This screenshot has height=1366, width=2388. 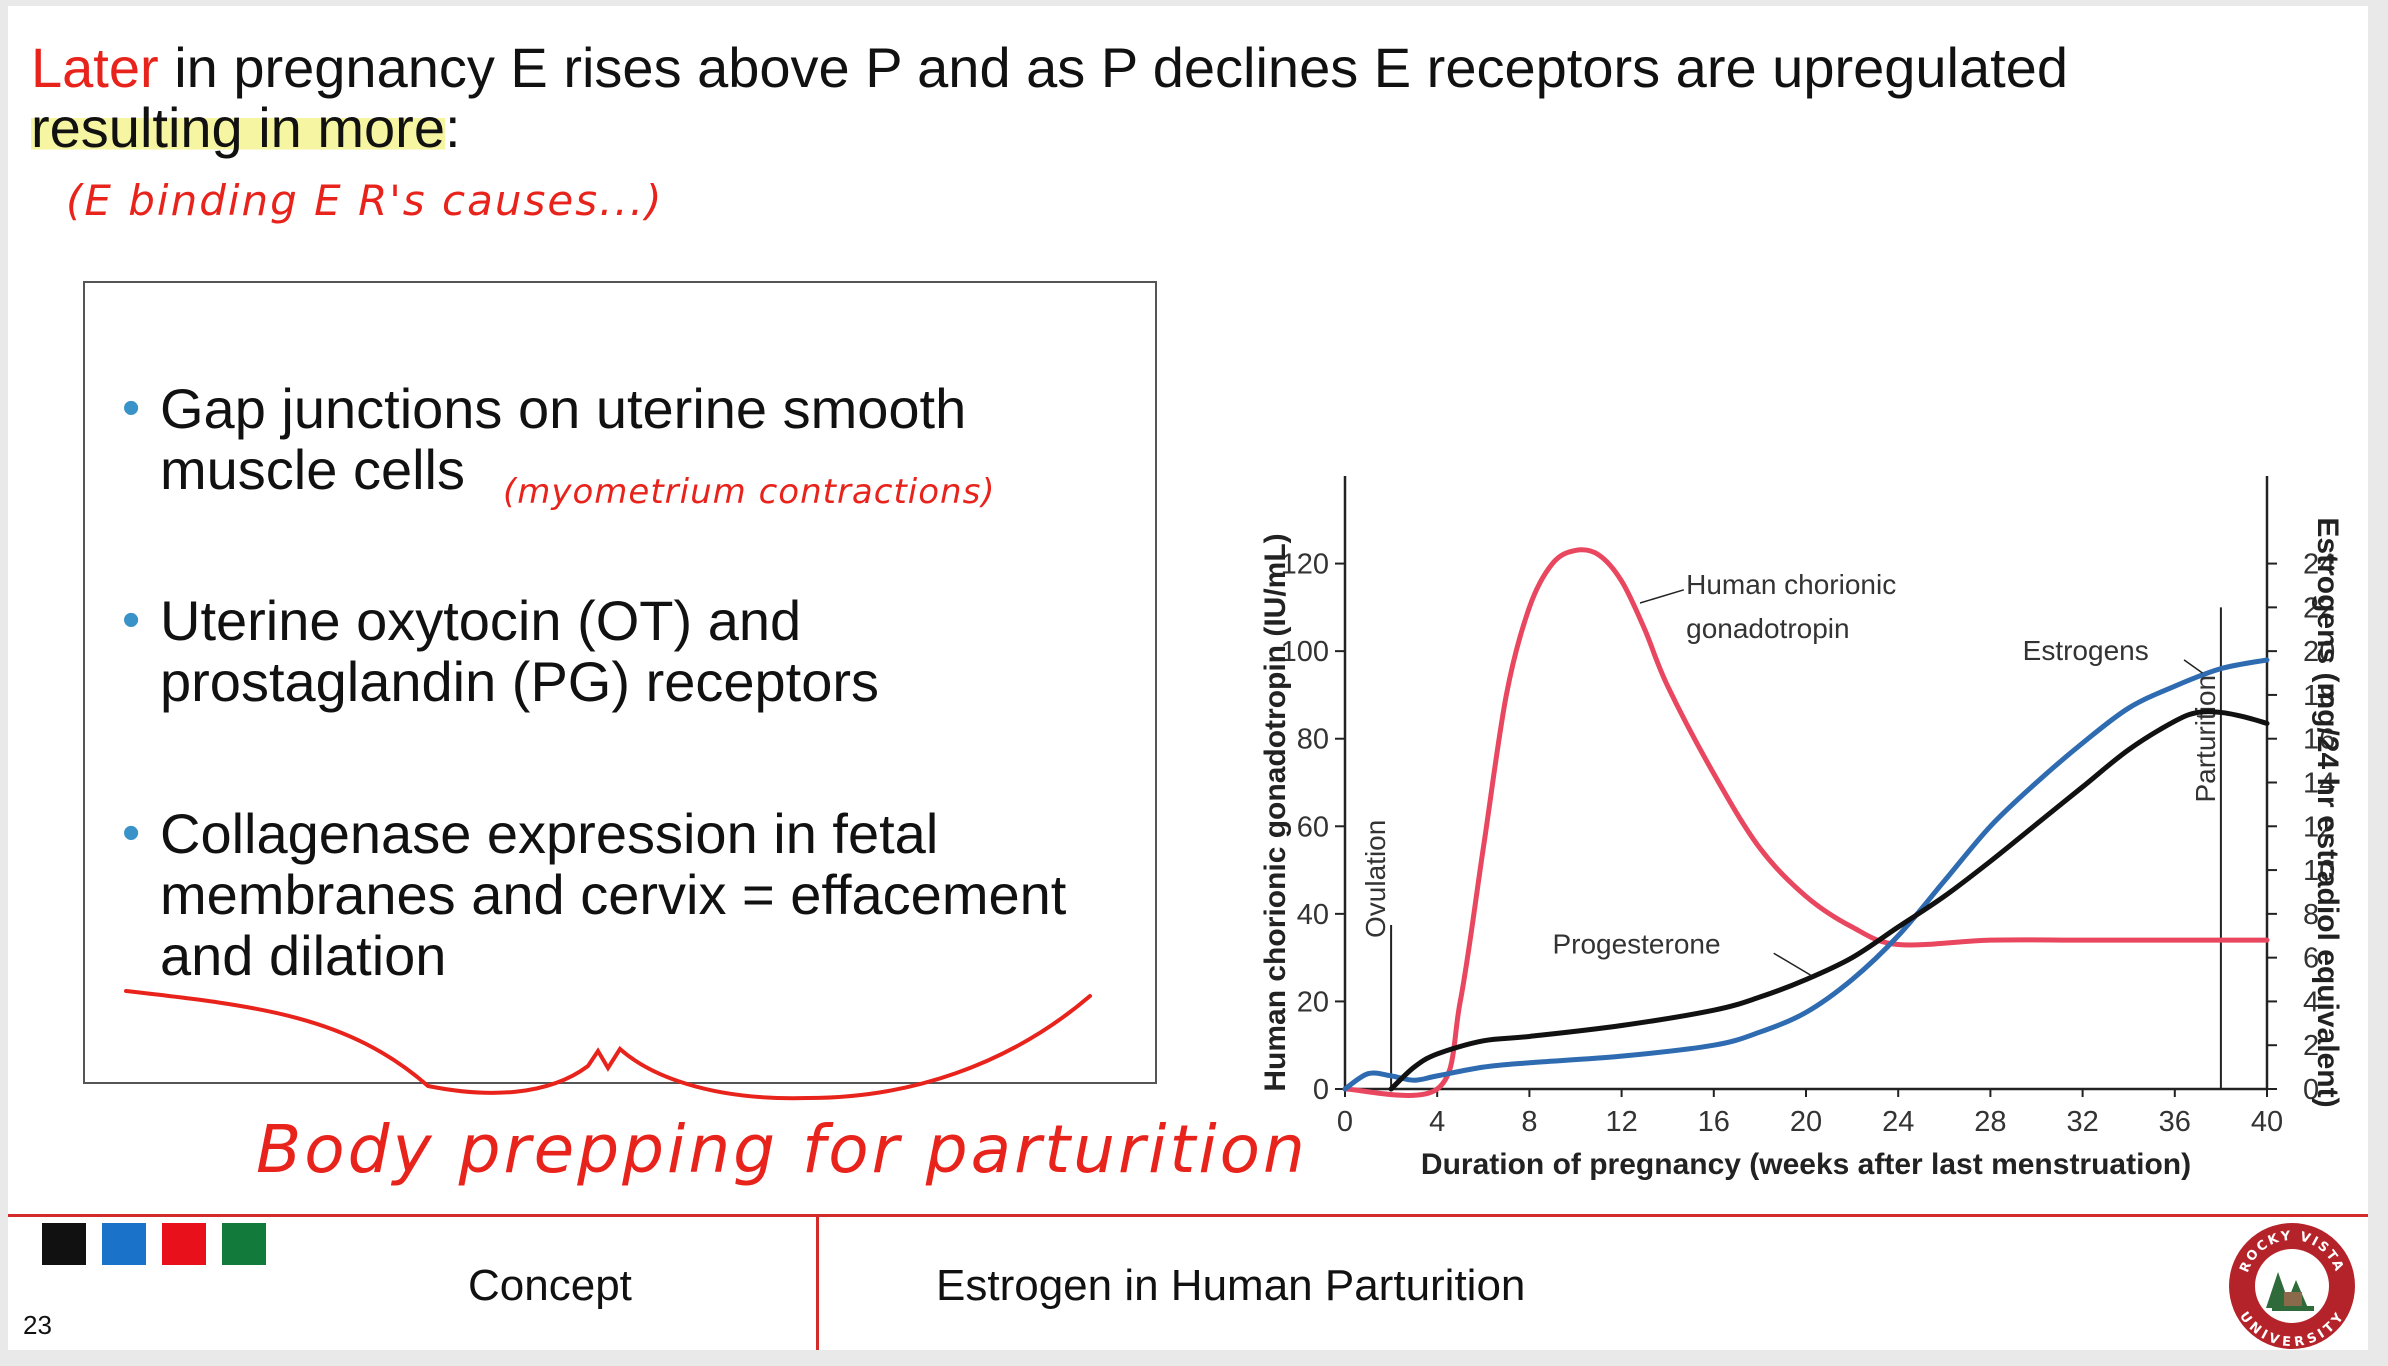 What do you see at coordinates (817, 1283) in the screenshot?
I see `footer-divider` at bounding box center [817, 1283].